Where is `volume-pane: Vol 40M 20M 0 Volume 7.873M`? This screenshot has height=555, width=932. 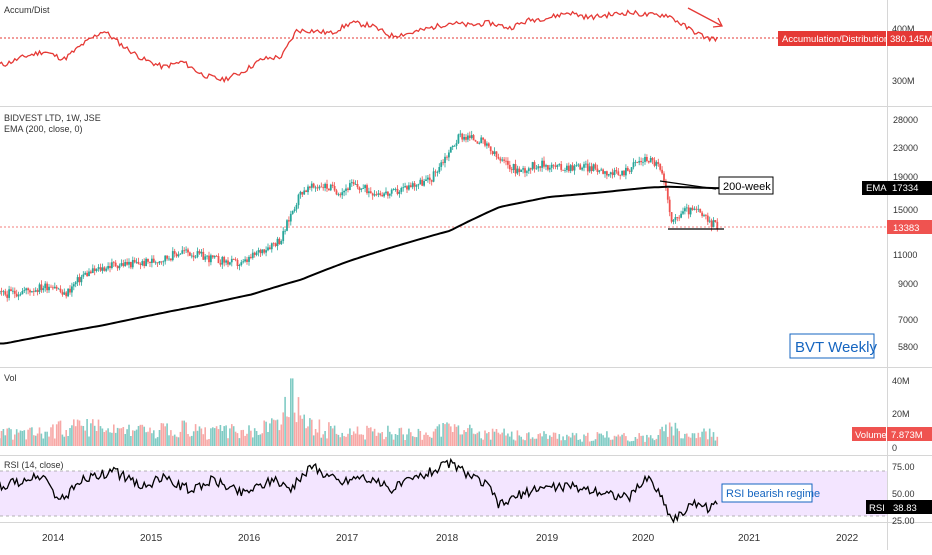
volume-pane: Vol 40M 20M 0 Volume 7.873M is located at coordinates (466, 413).